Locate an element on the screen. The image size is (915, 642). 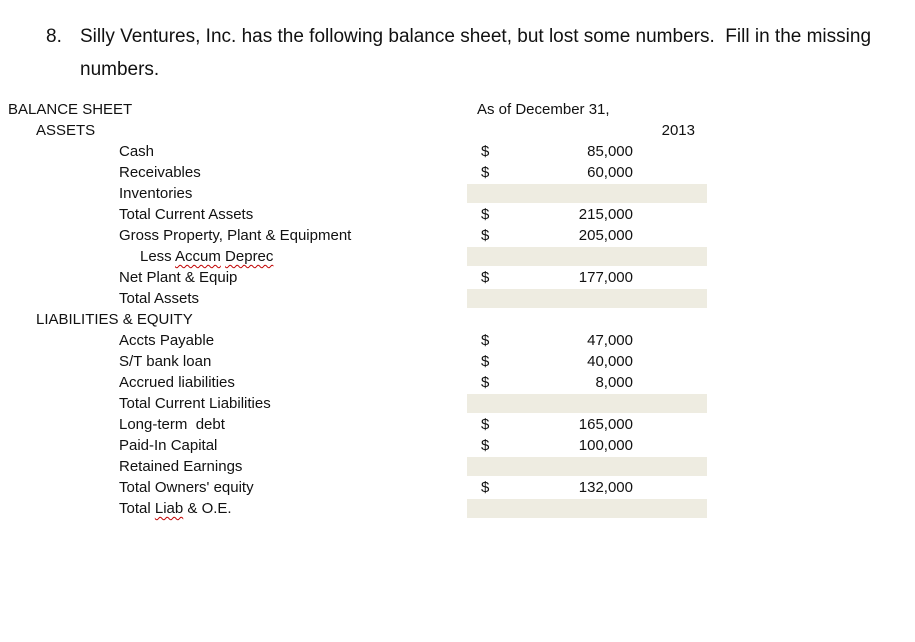
amount: 47,000 is located at coordinates (610, 340).